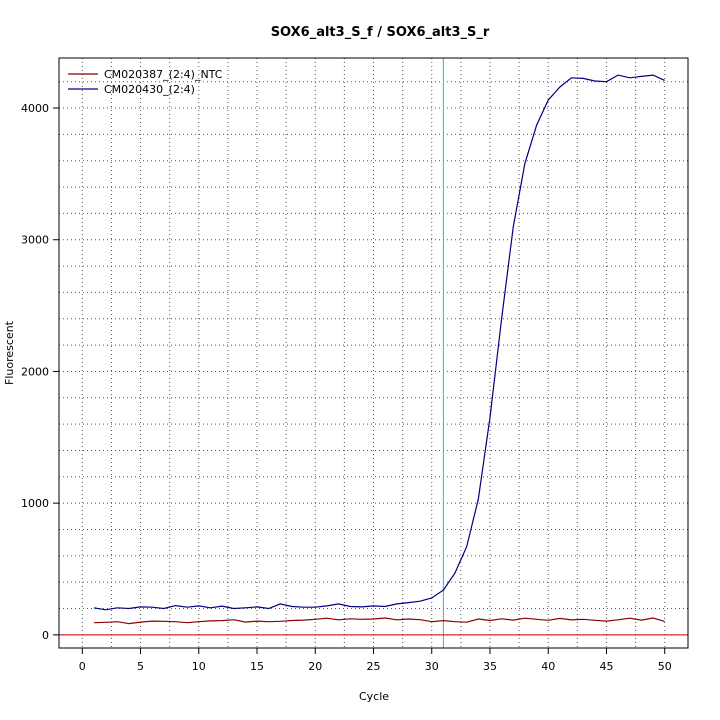 The height and width of the screenshot is (720, 720). Describe the element at coordinates (145, 82) in the screenshot. I see `legend: CM020387_(2:4)_NTC CM020430_(2:4)` at that location.